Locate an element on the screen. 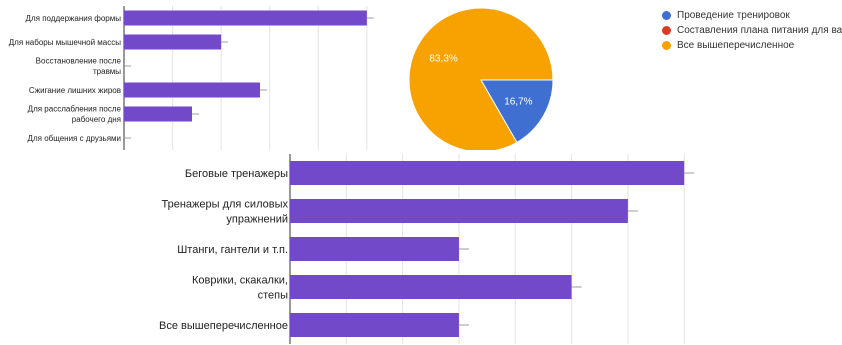  legend-item-all-above: Все вышеперечисленное is located at coordinates (752, 45).